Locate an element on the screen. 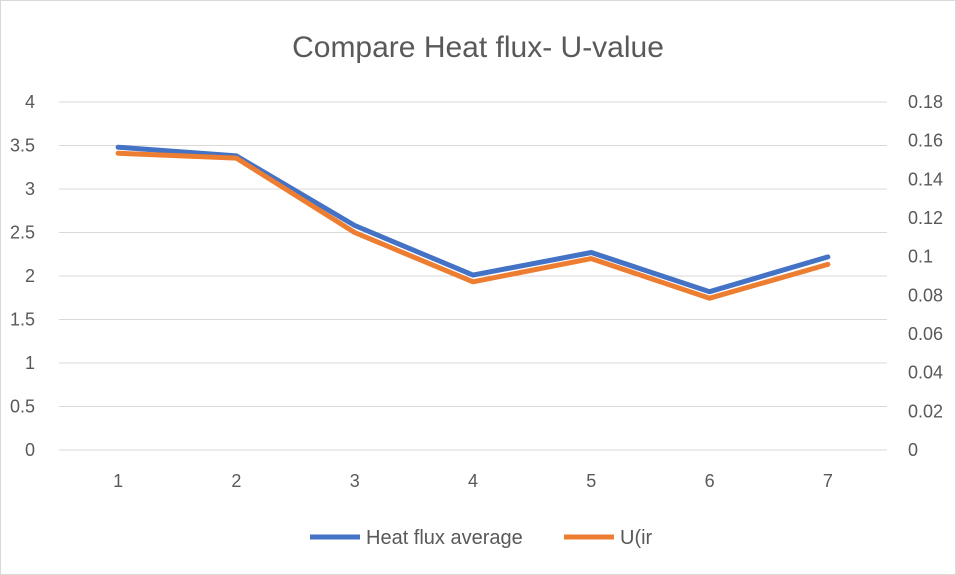 Image resolution: width=956 pixels, height=575 pixels. legend-label: Heat flux average is located at coordinates (444, 538).